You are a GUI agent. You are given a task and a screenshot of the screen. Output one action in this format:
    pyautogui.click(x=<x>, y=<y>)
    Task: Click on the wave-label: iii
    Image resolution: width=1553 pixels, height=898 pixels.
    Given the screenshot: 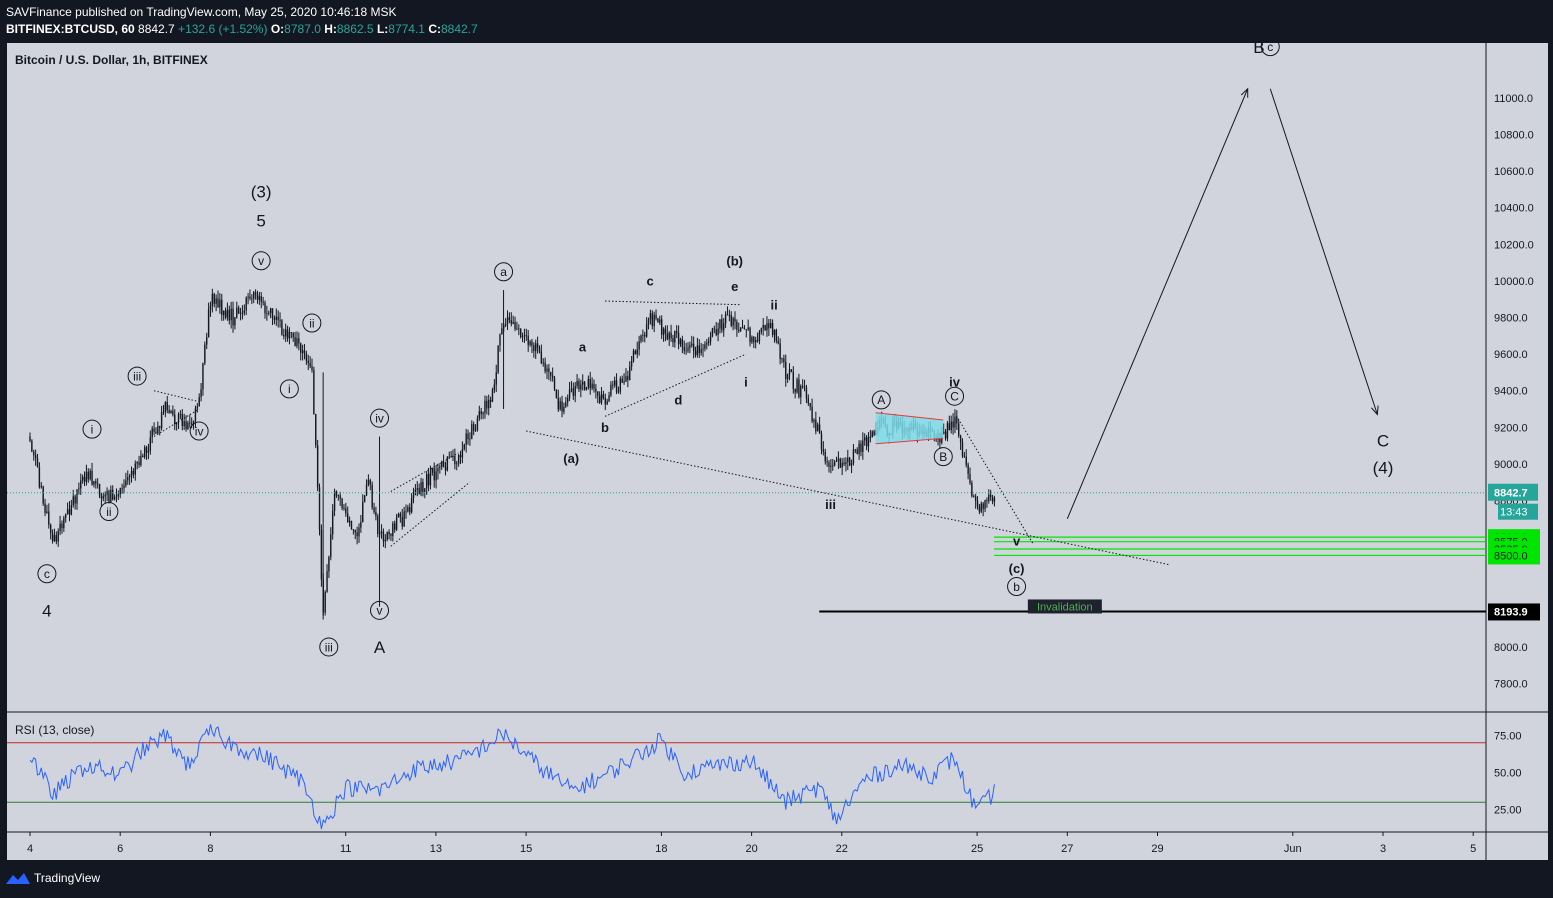 What is the action you would take?
    pyautogui.click(x=329, y=647)
    